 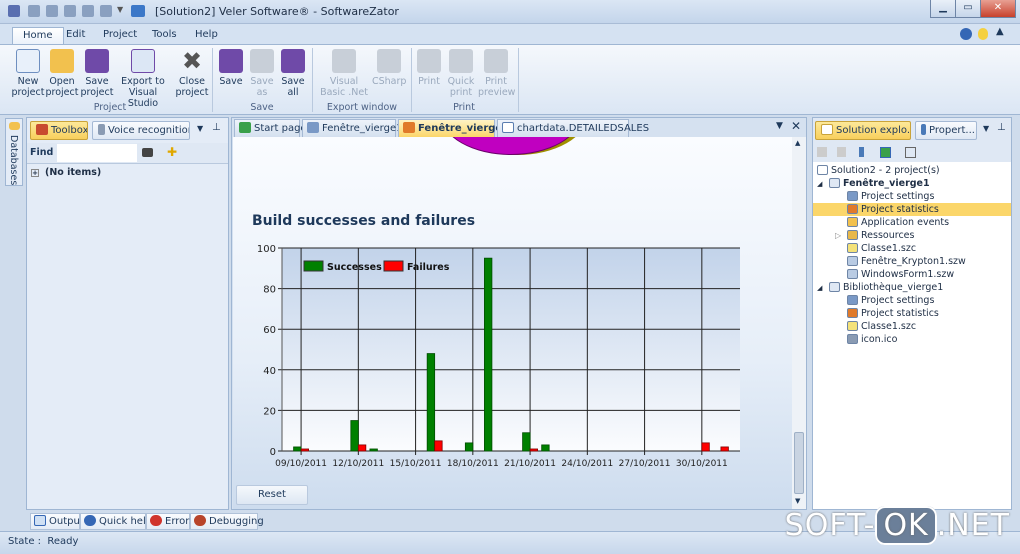 I want to click on customize-quick-access-icon: ▼, so click(x=120, y=9).